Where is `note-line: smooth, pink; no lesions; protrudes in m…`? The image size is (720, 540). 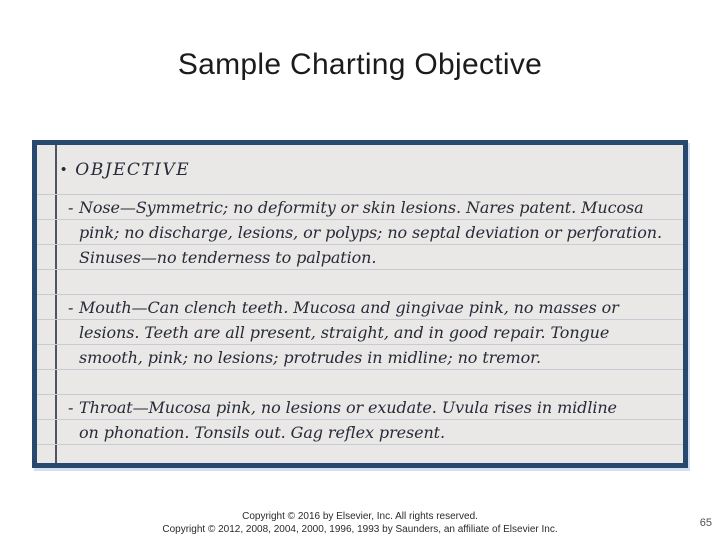
note-line: smooth, pink; no lesions; protrudes in m… is located at coordinates (310, 357).